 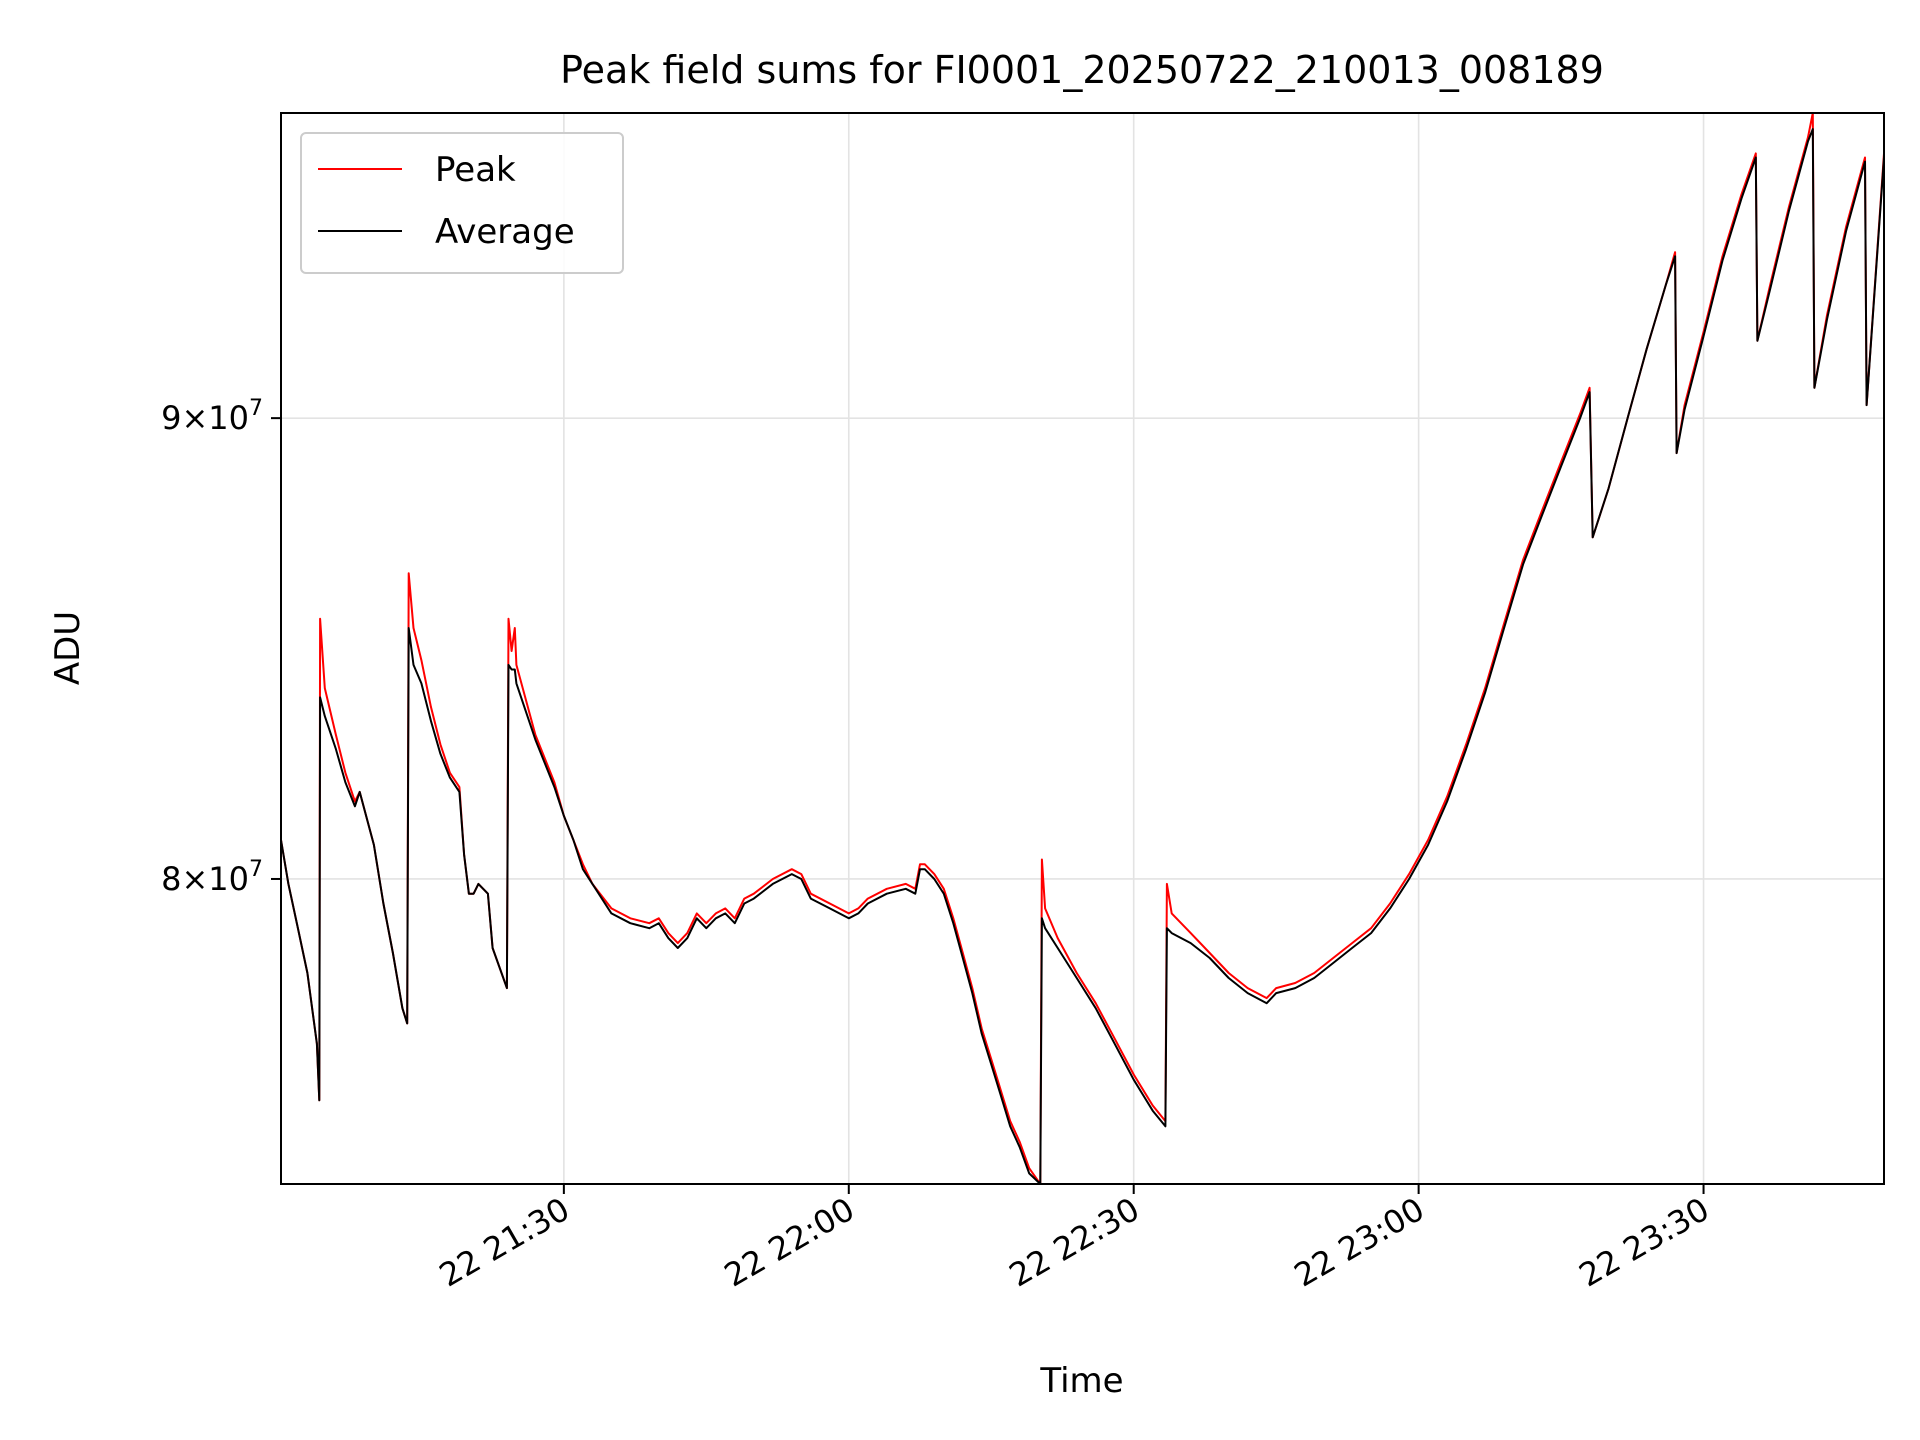 I want to click on legend-label-peak: Peak, so click(x=475, y=170).